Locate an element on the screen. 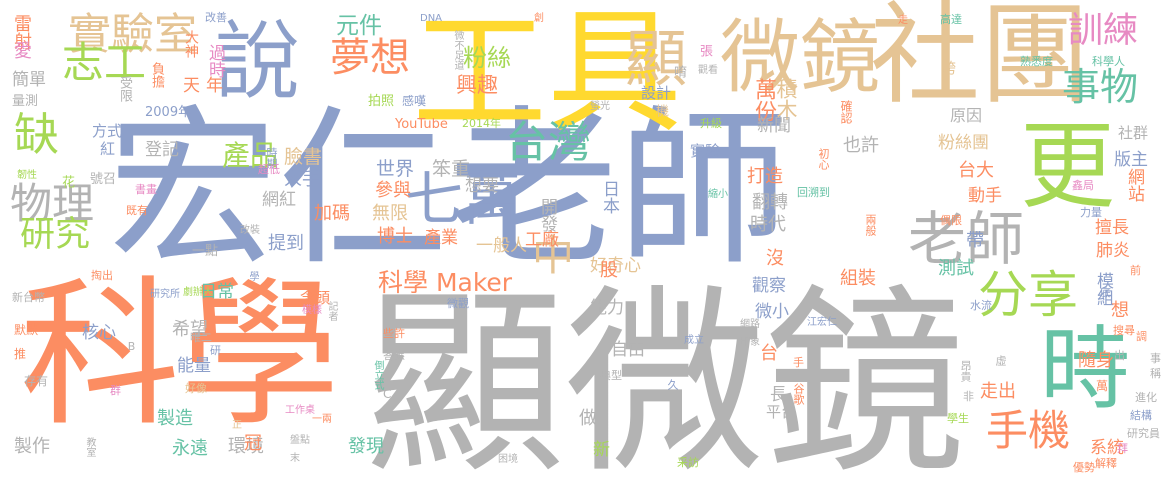  cloud-word: 平台 is located at coordinates (781, 412).